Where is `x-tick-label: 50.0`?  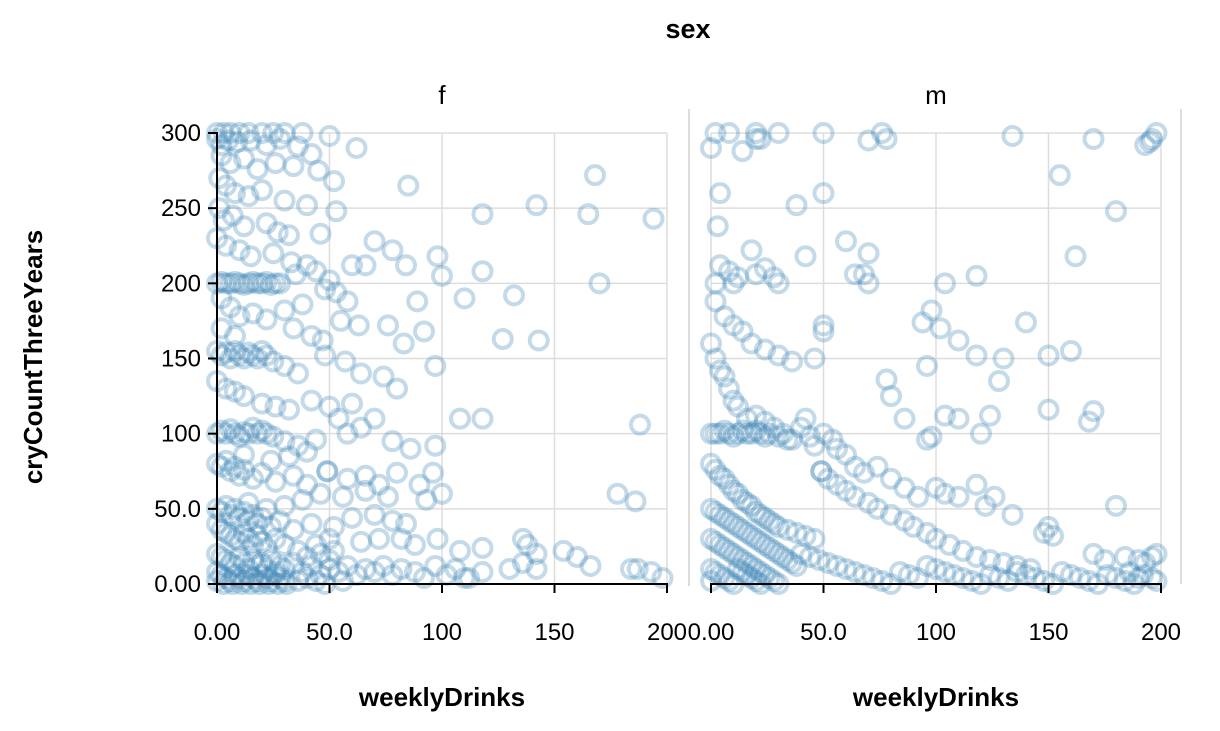 x-tick-label: 50.0 is located at coordinates (329, 632).